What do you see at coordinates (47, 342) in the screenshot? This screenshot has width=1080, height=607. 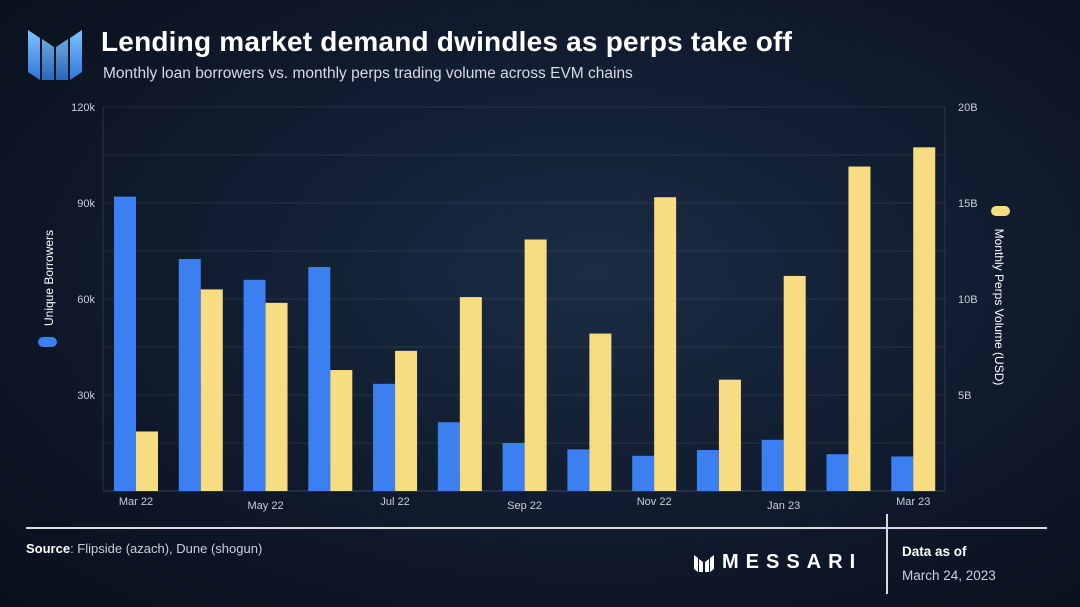 I see `legend-swatch-borrowers` at bounding box center [47, 342].